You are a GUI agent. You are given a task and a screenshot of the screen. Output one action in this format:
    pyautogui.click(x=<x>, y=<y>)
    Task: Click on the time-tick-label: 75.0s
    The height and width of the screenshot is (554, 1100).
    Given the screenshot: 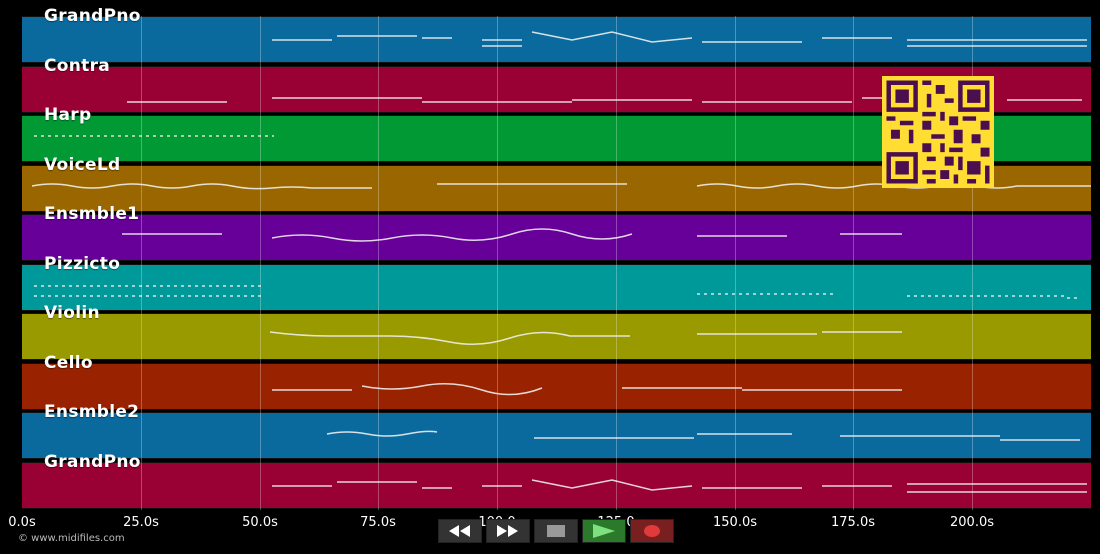 What is the action you would take?
    pyautogui.click(x=378, y=522)
    